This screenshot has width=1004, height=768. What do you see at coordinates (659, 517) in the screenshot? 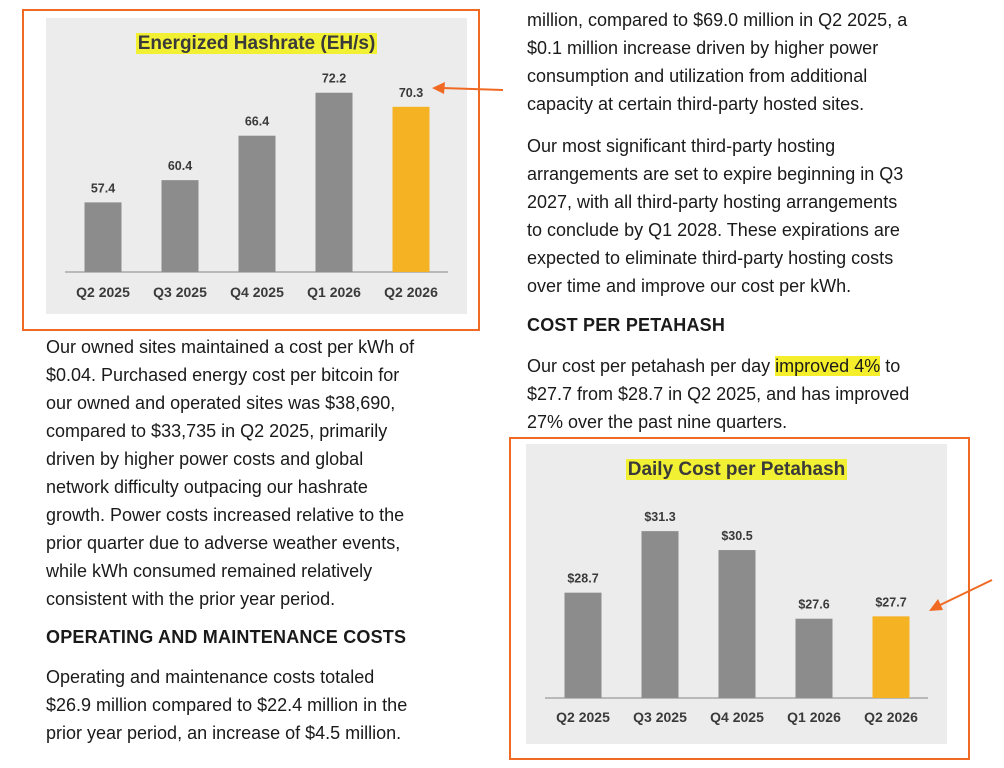
I see `data-label: $31.3` at bounding box center [659, 517].